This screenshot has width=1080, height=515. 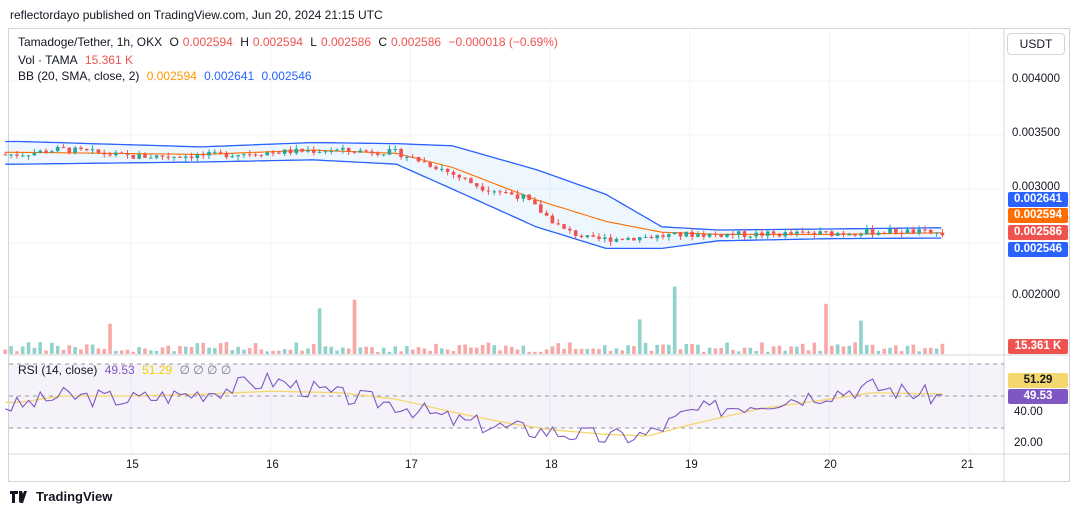 I want to click on close-price-tag: 0.002586, so click(x=1038, y=232).